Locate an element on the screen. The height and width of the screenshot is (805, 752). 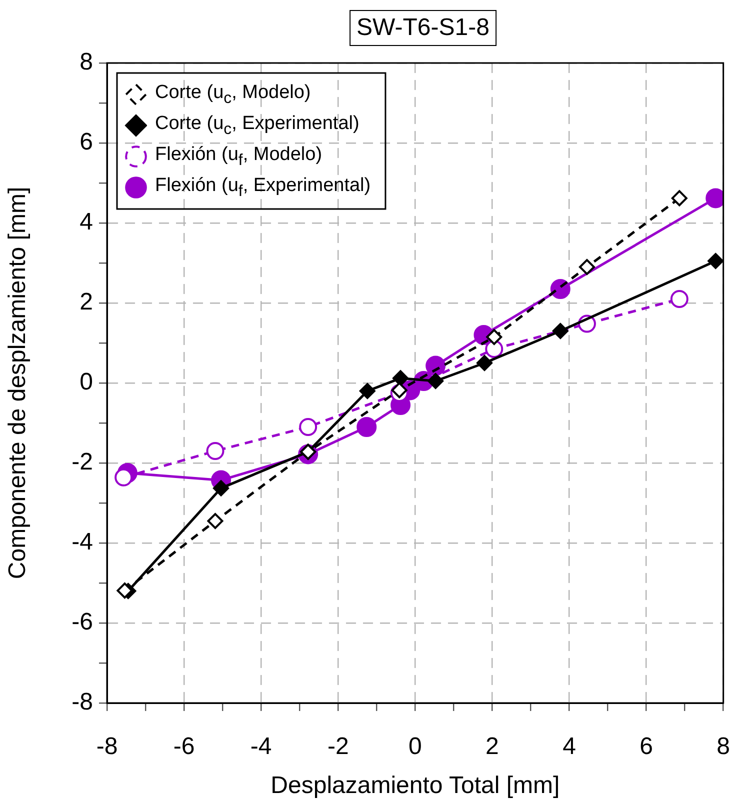
y-tick-label: 8 is located at coordinates (86, 62).